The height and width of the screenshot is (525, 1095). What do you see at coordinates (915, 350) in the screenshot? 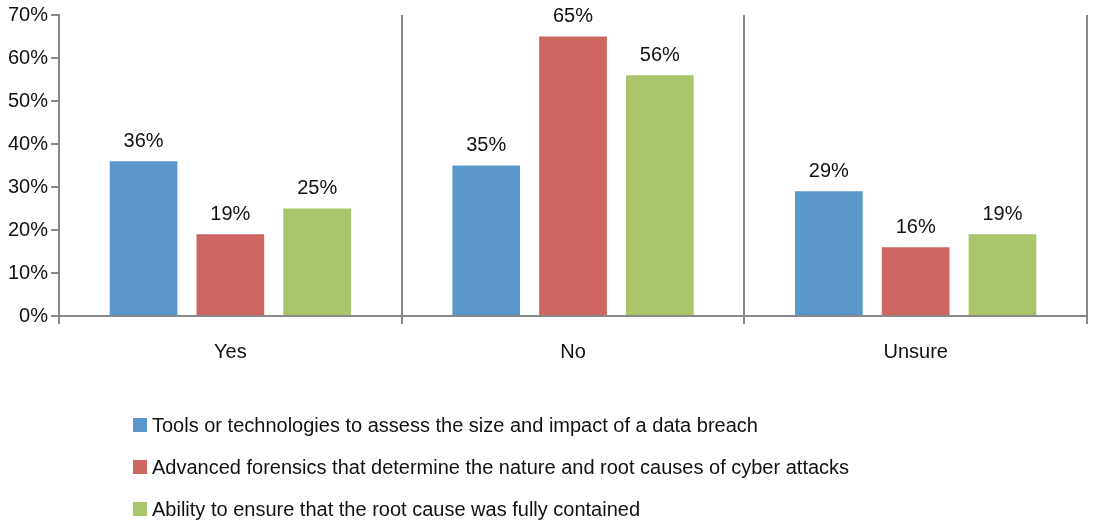
I see `x-tick-label: Unsure` at bounding box center [915, 350].